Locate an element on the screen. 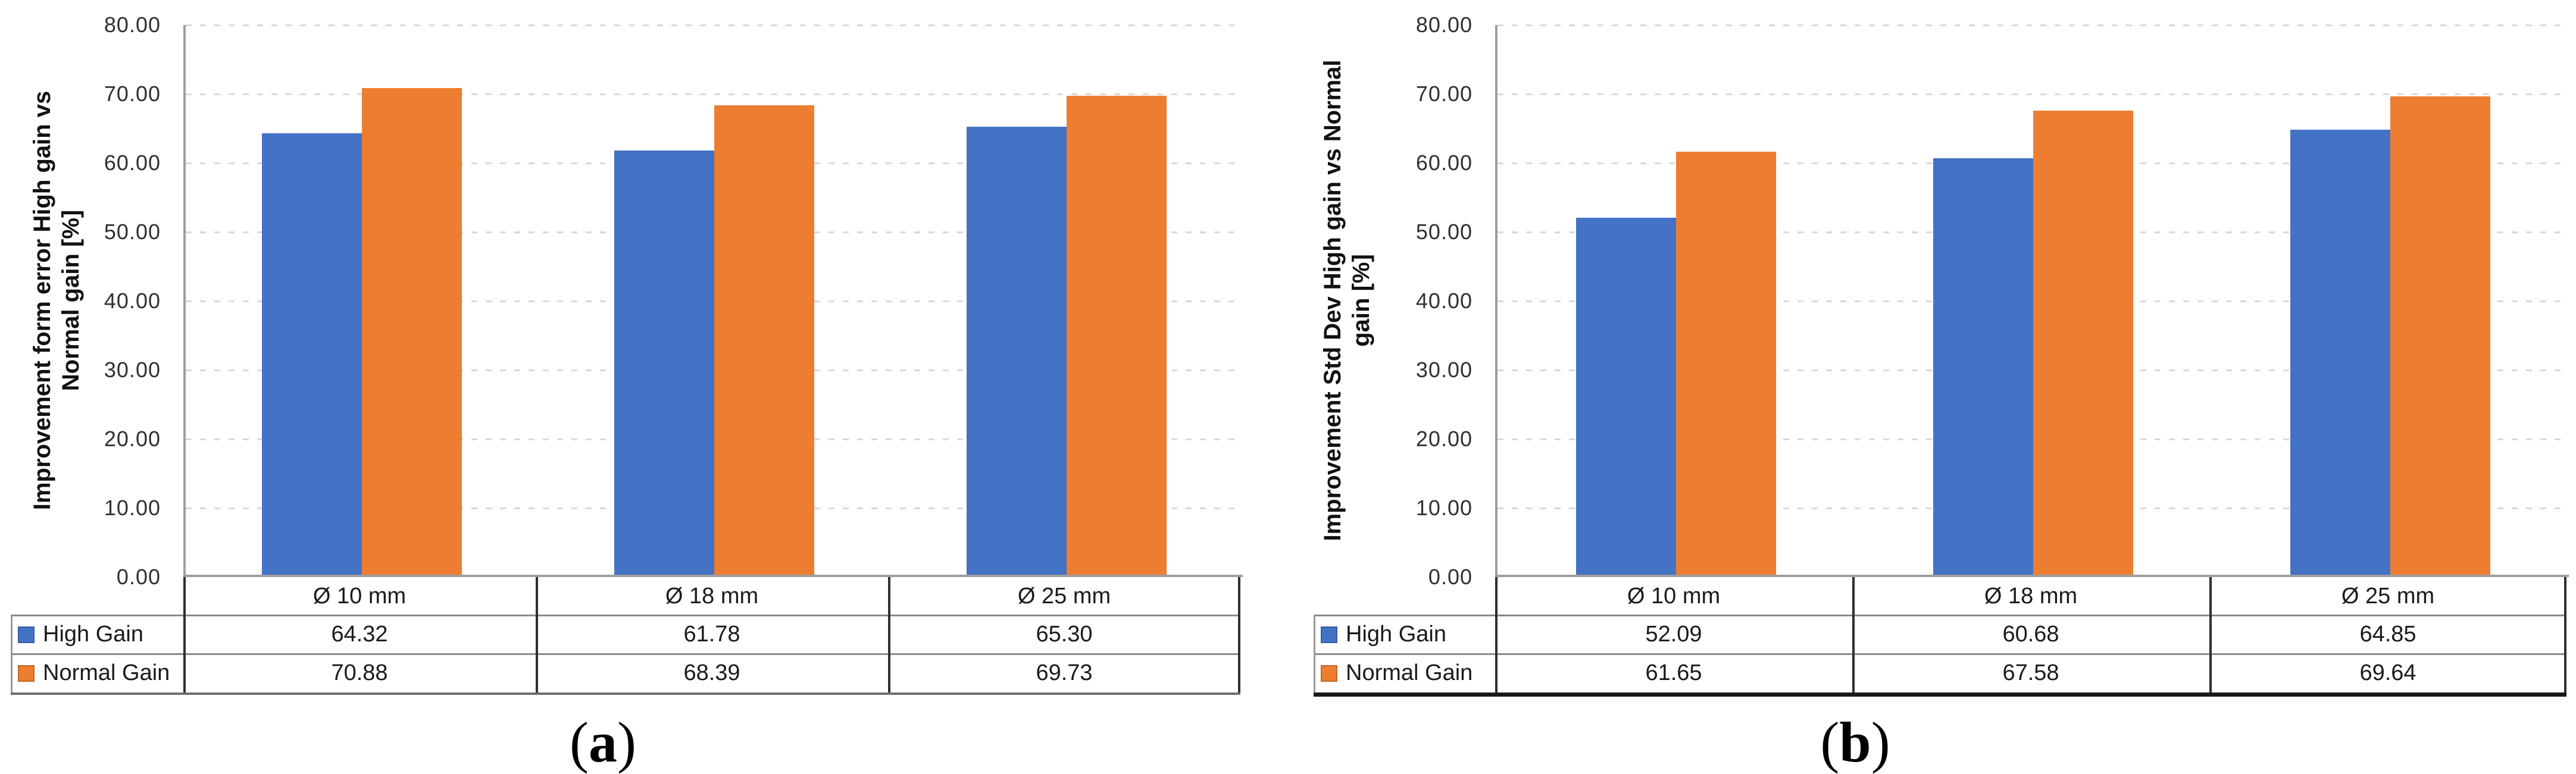  caption-open-paren: ( is located at coordinates (579, 742).